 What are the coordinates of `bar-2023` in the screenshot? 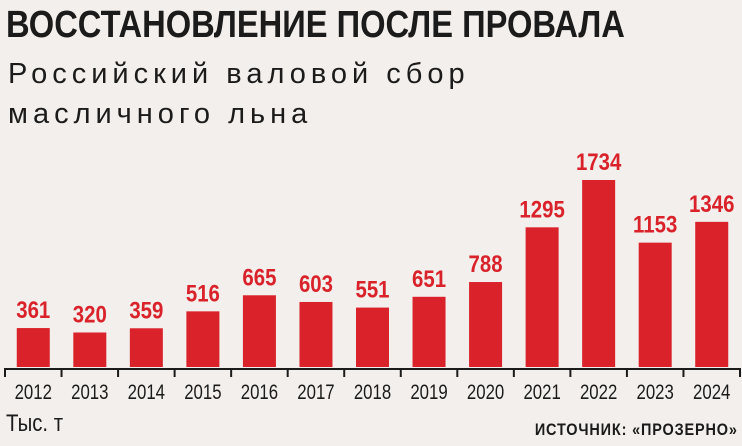 It's located at (655, 304).